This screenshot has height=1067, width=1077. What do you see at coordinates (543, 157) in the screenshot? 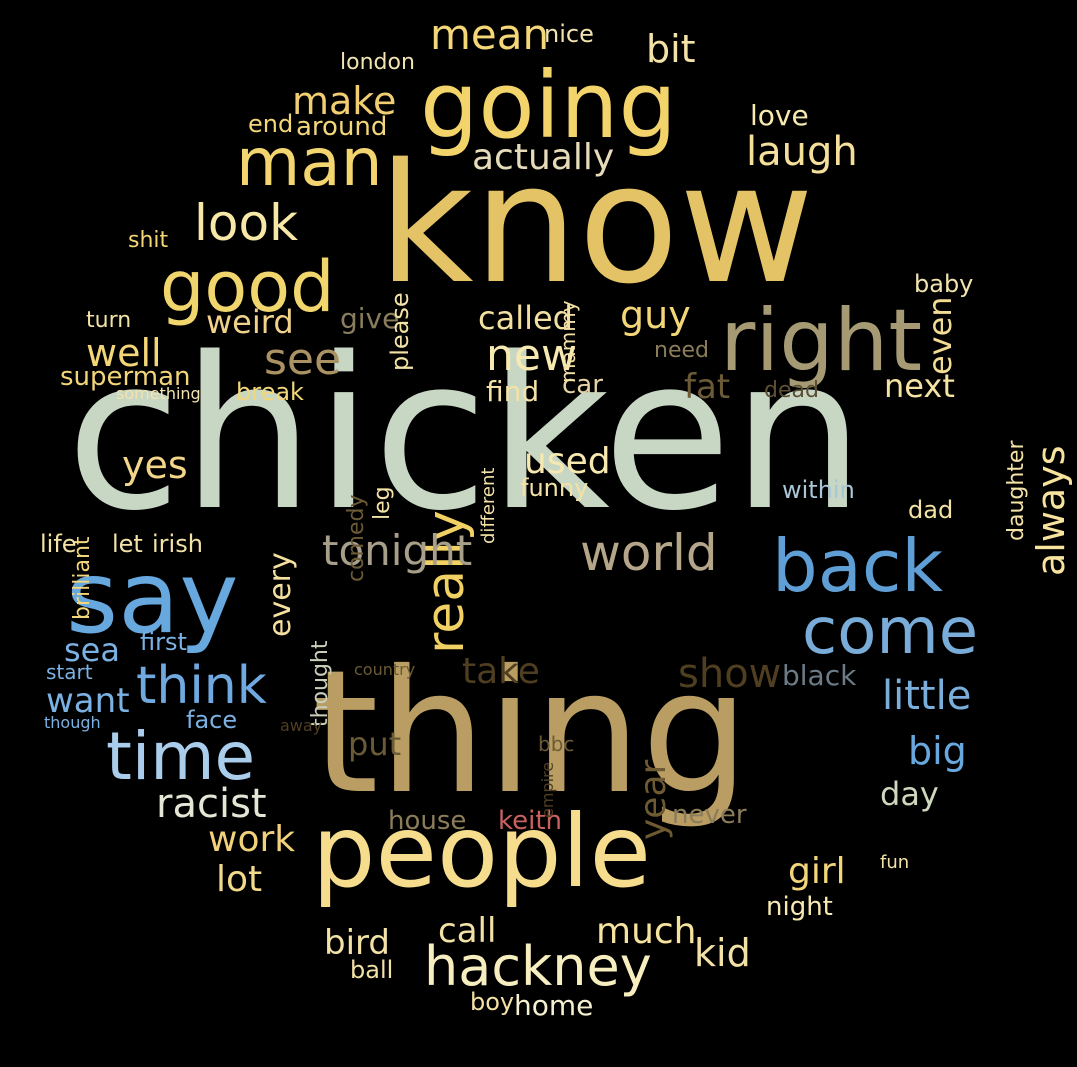
I see `word-actually: actually` at bounding box center [543, 157].